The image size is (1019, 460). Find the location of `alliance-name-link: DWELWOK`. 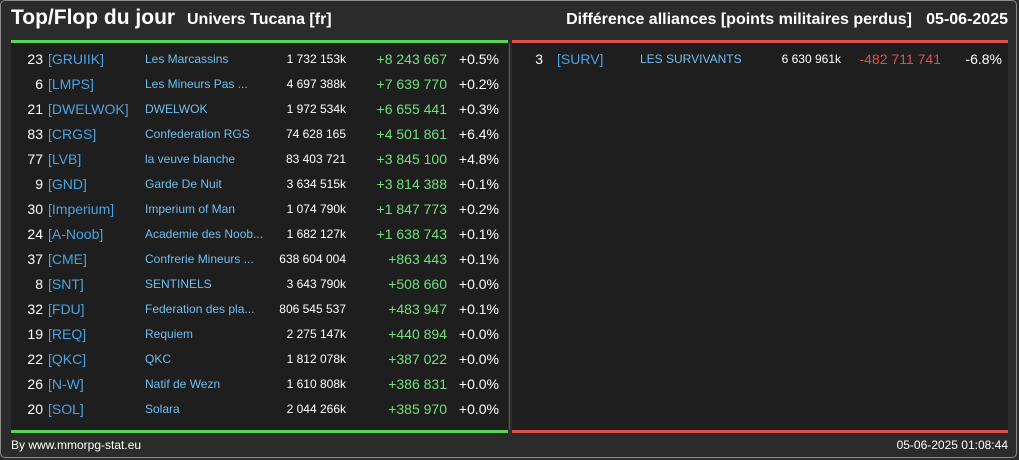

alliance-name-link: DWELWOK is located at coordinates (176, 109).